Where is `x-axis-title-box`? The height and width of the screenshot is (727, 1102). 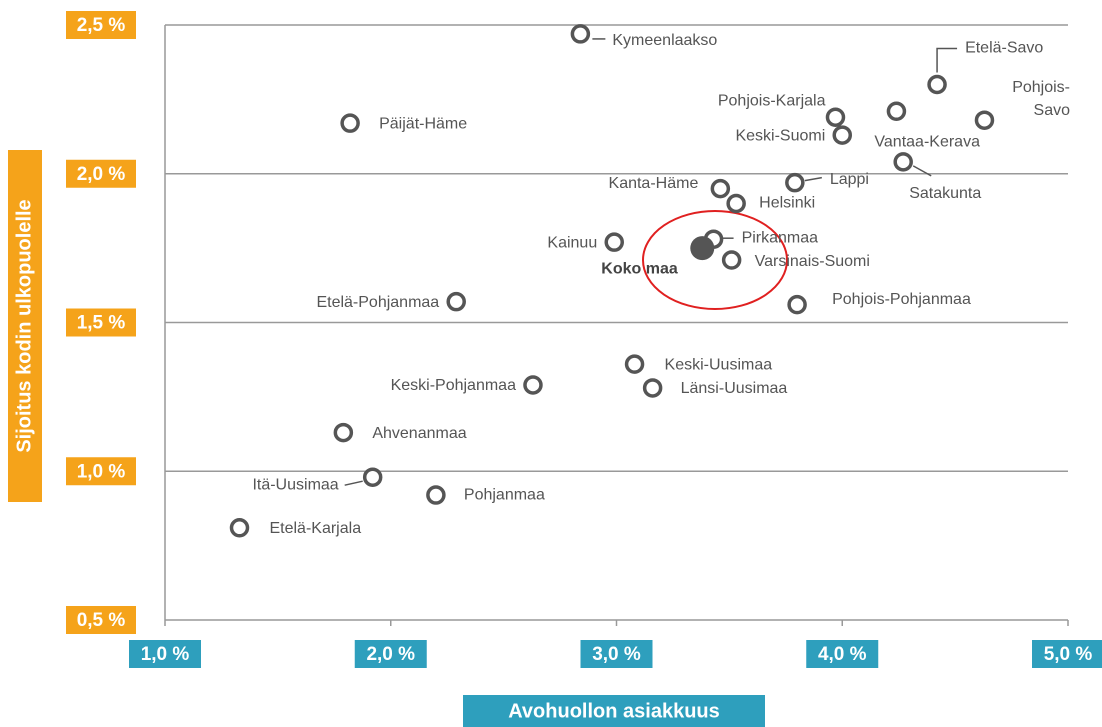 x-axis-title-box is located at coordinates (614, 711).